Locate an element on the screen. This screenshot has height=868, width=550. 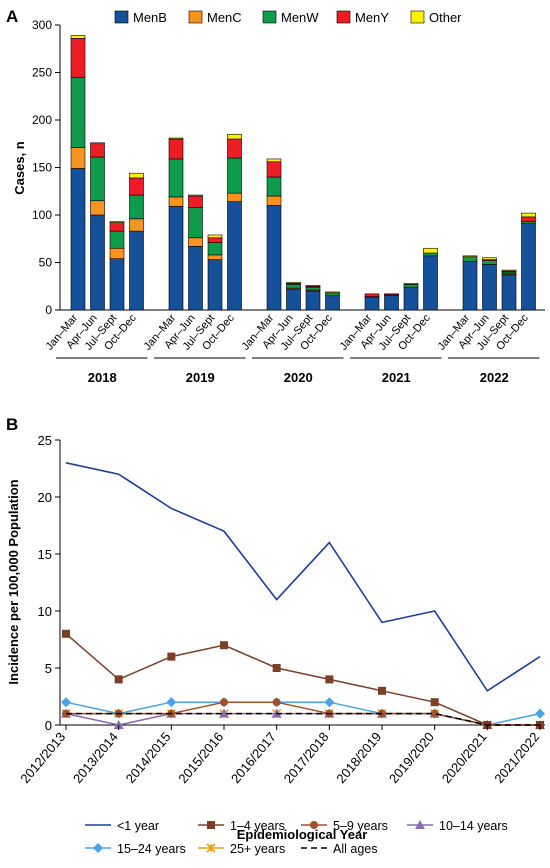
x-tick-label: 2016/2017 is located at coordinates (253, 757).